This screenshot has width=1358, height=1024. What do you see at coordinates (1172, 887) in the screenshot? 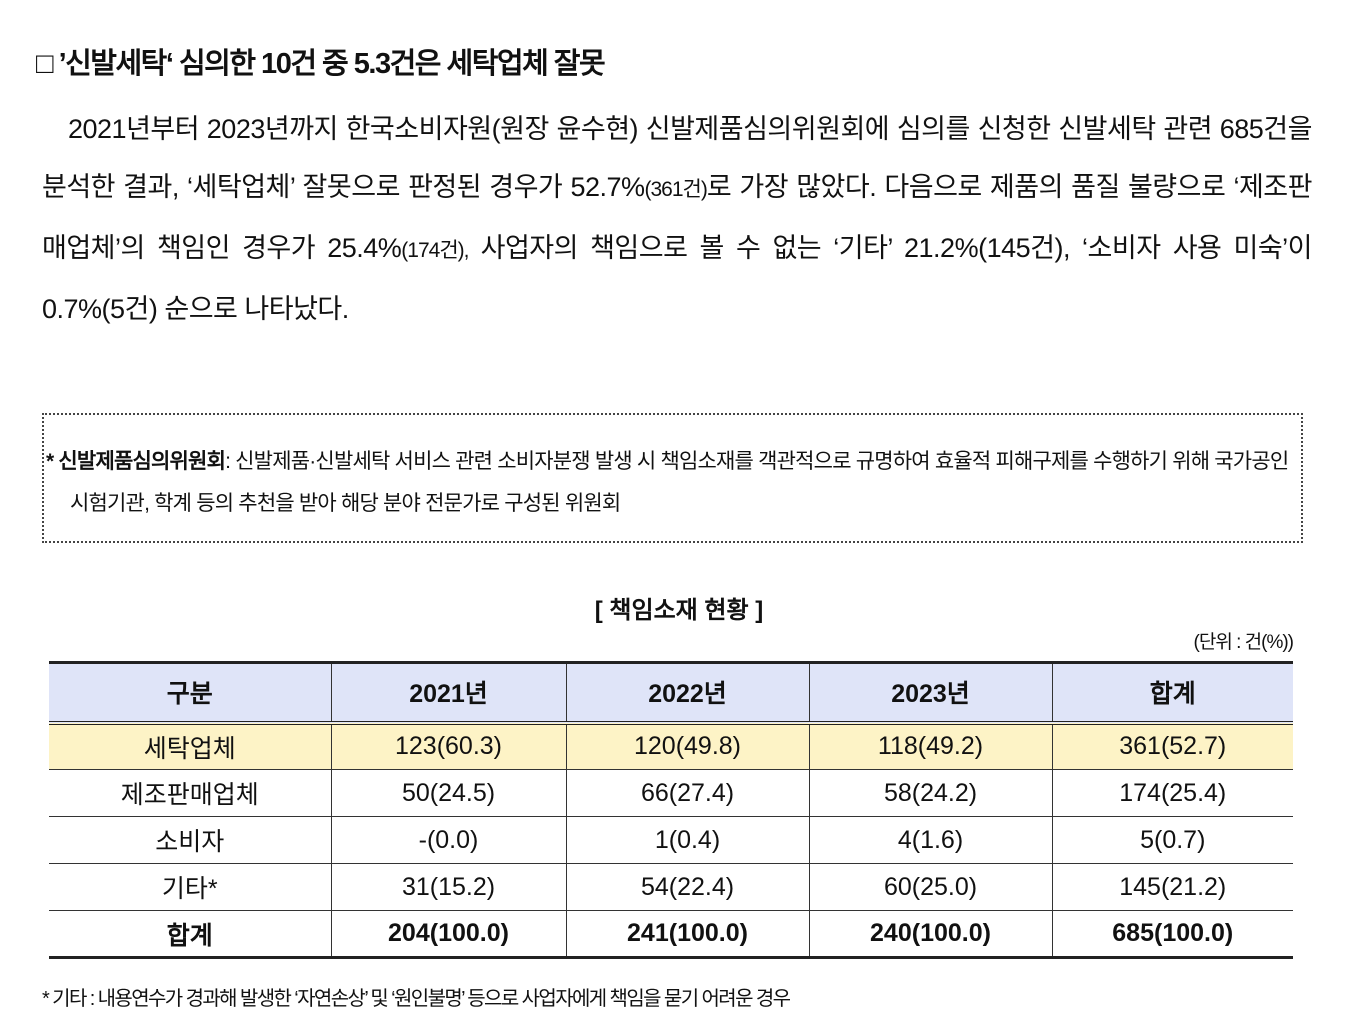
I see `table-cell: 145(21.2)` at bounding box center [1172, 887].